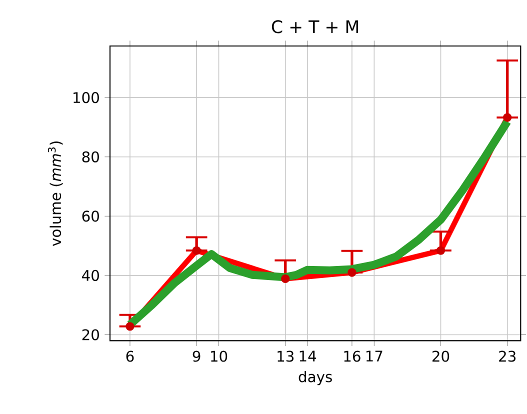  What do you see at coordinates (90, 275) in the screenshot?
I see `y-tick-label: 40` at bounding box center [90, 275].